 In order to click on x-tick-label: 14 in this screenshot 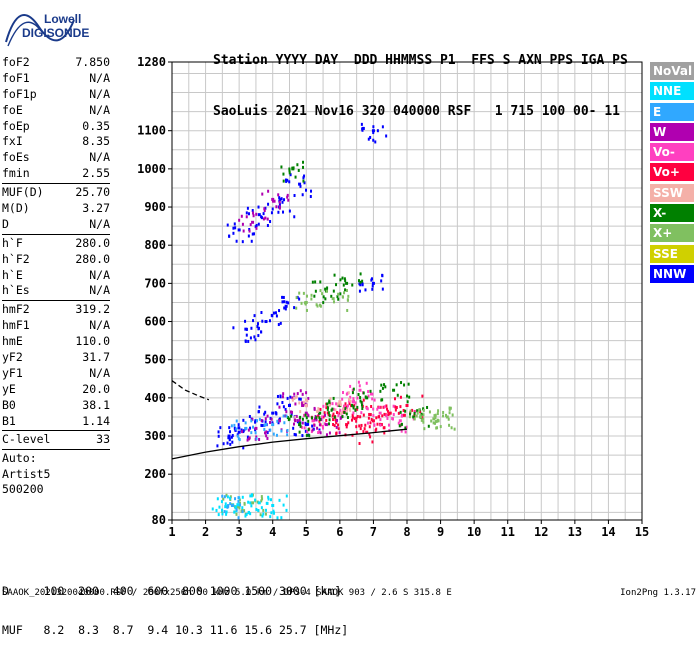, I will do `click(608, 532)`.